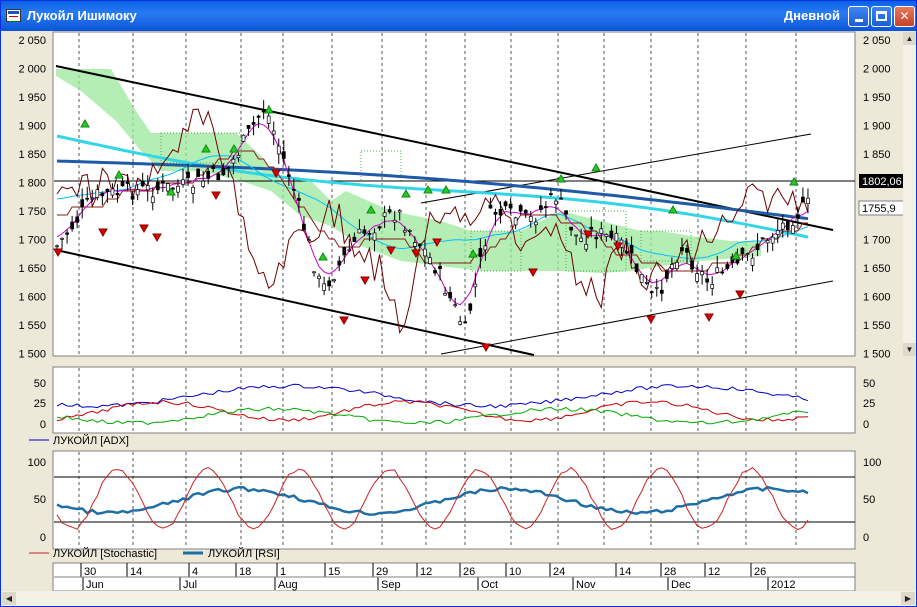 This screenshot has height=607, width=917. I want to click on last-price-label: 1802,06, so click(882, 182).